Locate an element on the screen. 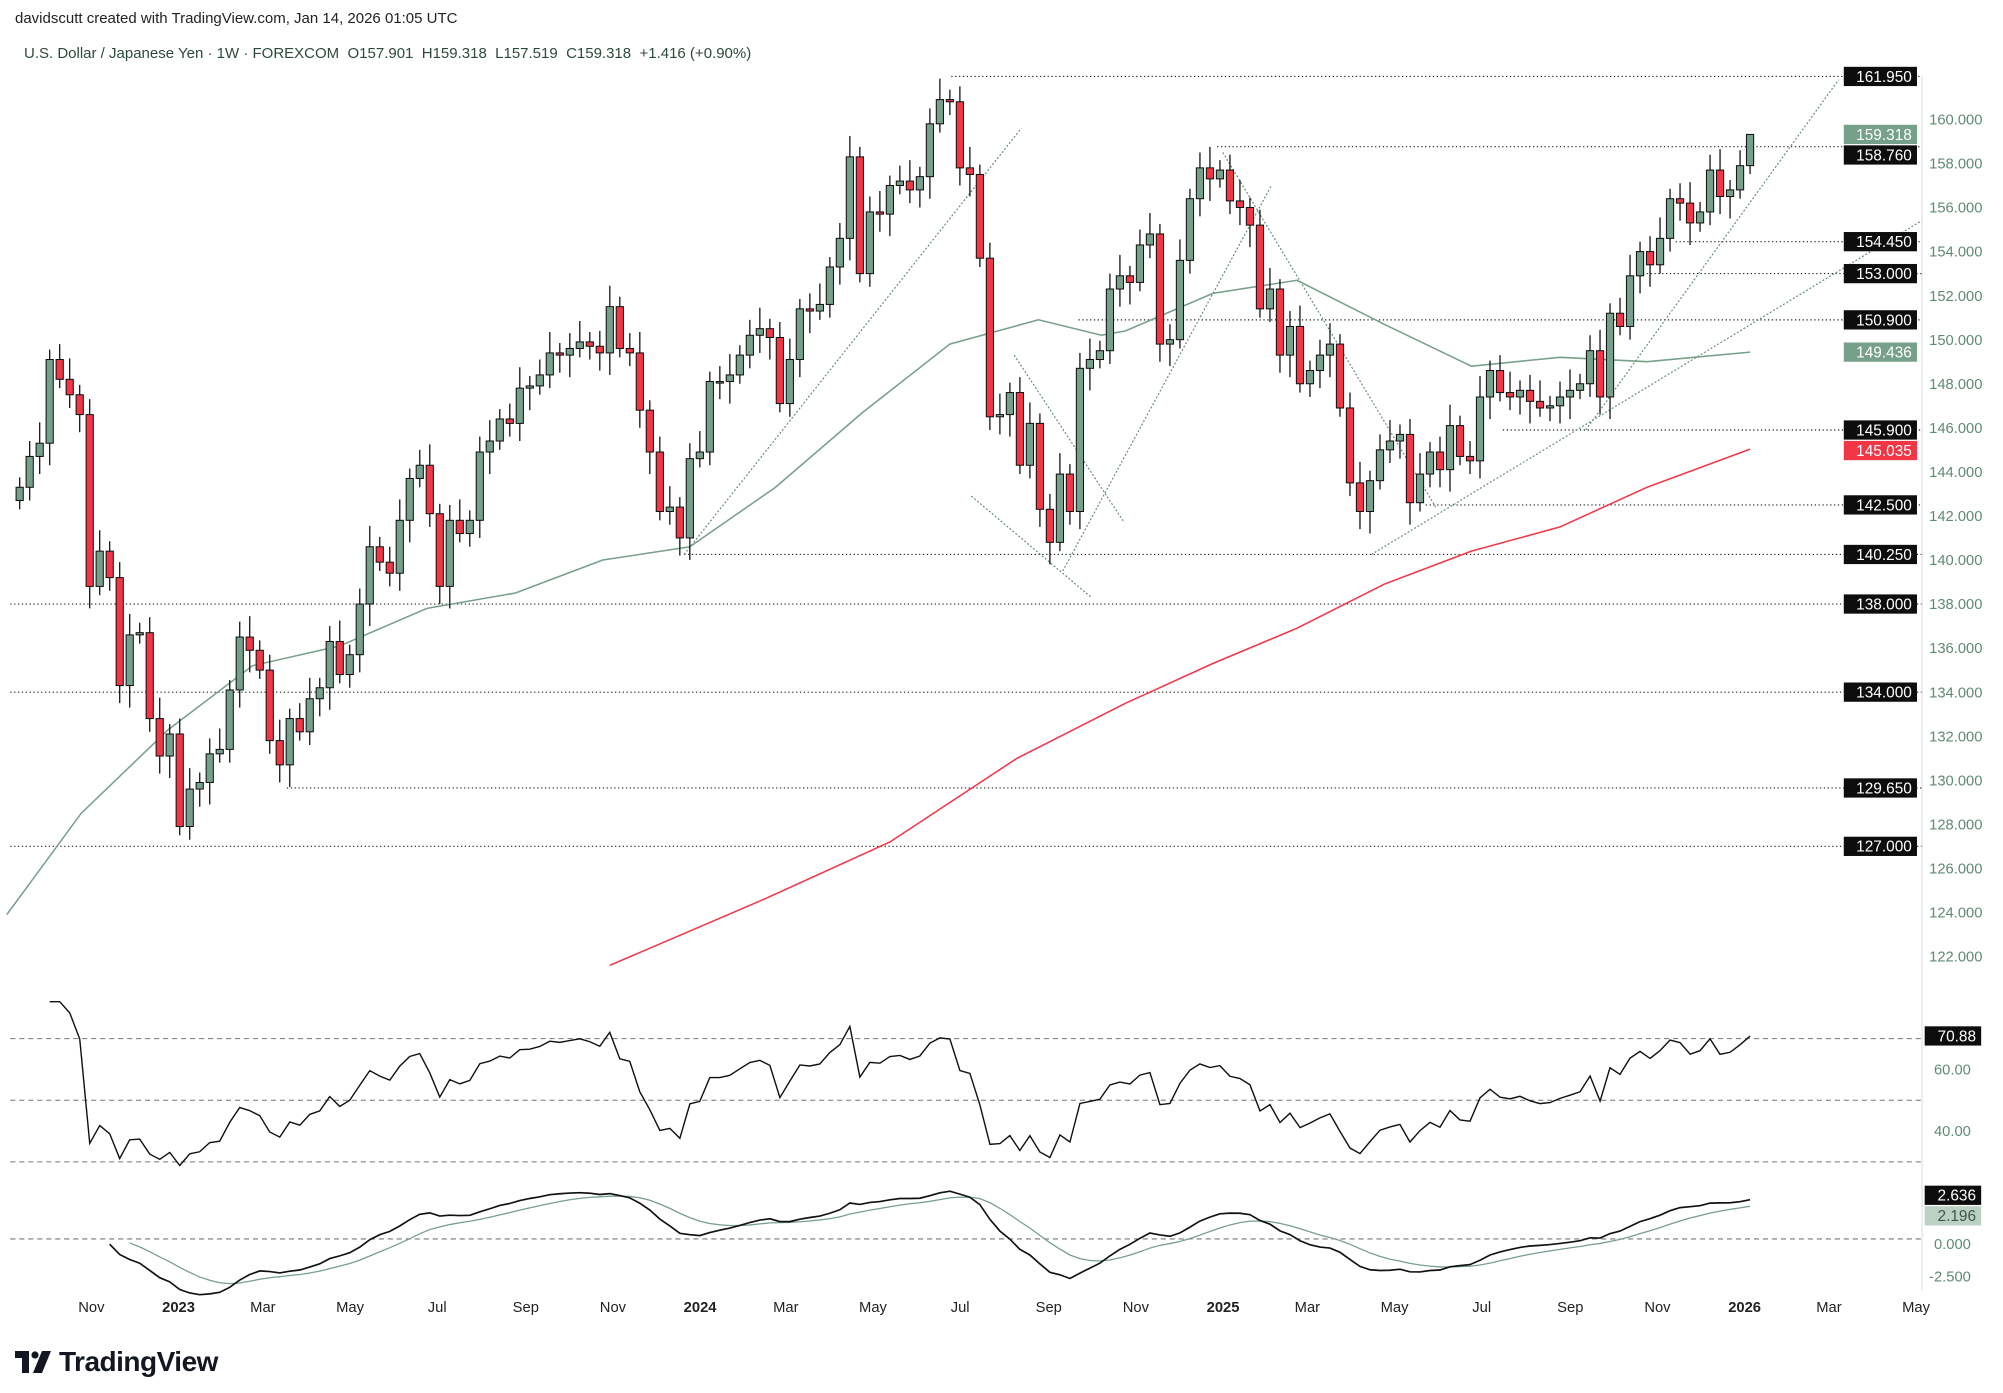 The image size is (2003, 1393). price-tick-label: 136.000 is located at coordinates (1955, 649).